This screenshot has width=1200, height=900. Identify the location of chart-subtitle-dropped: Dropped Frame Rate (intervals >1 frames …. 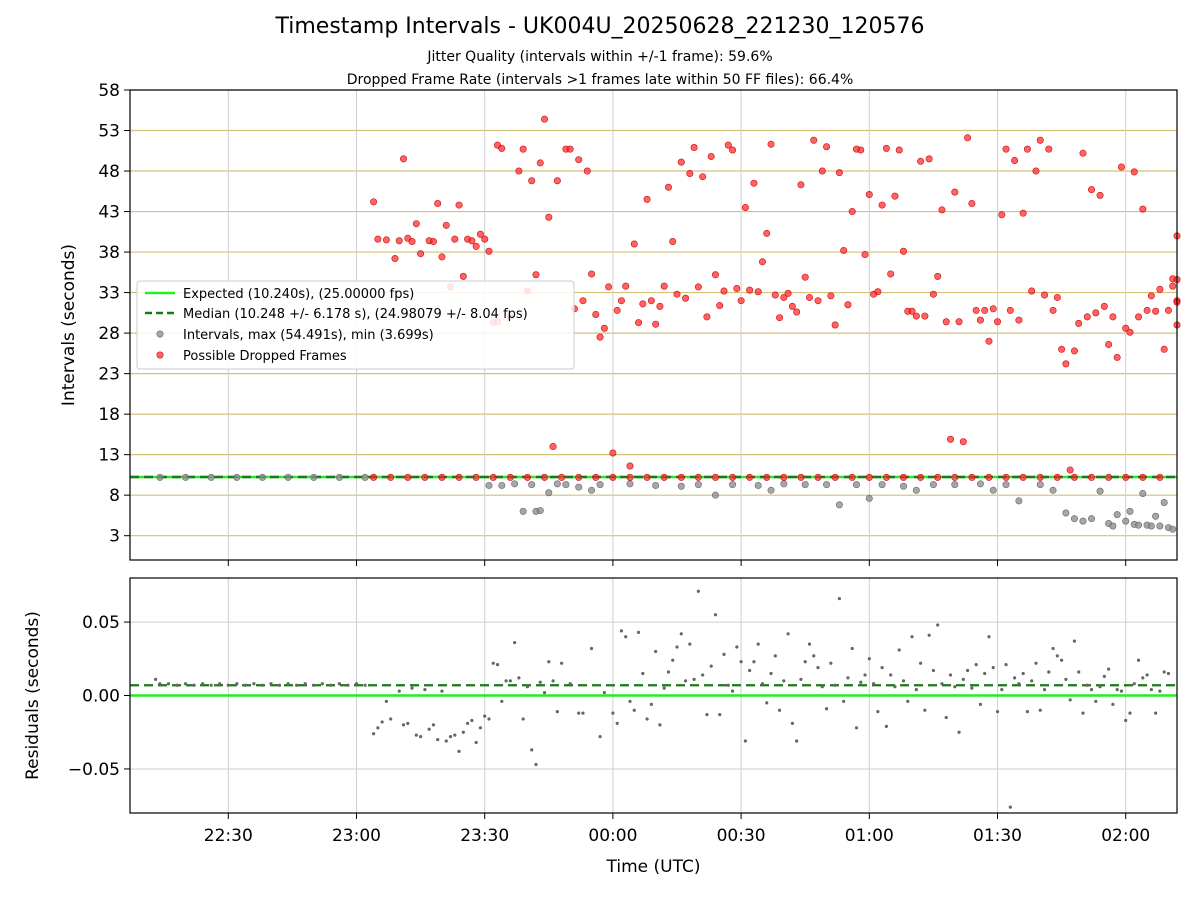
(600, 80).